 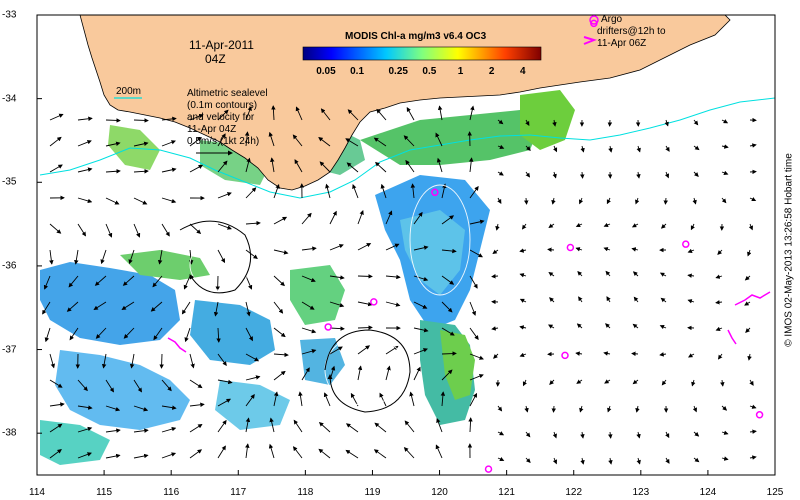 I want to click on x-tick-label: 121, so click(x=506, y=492).